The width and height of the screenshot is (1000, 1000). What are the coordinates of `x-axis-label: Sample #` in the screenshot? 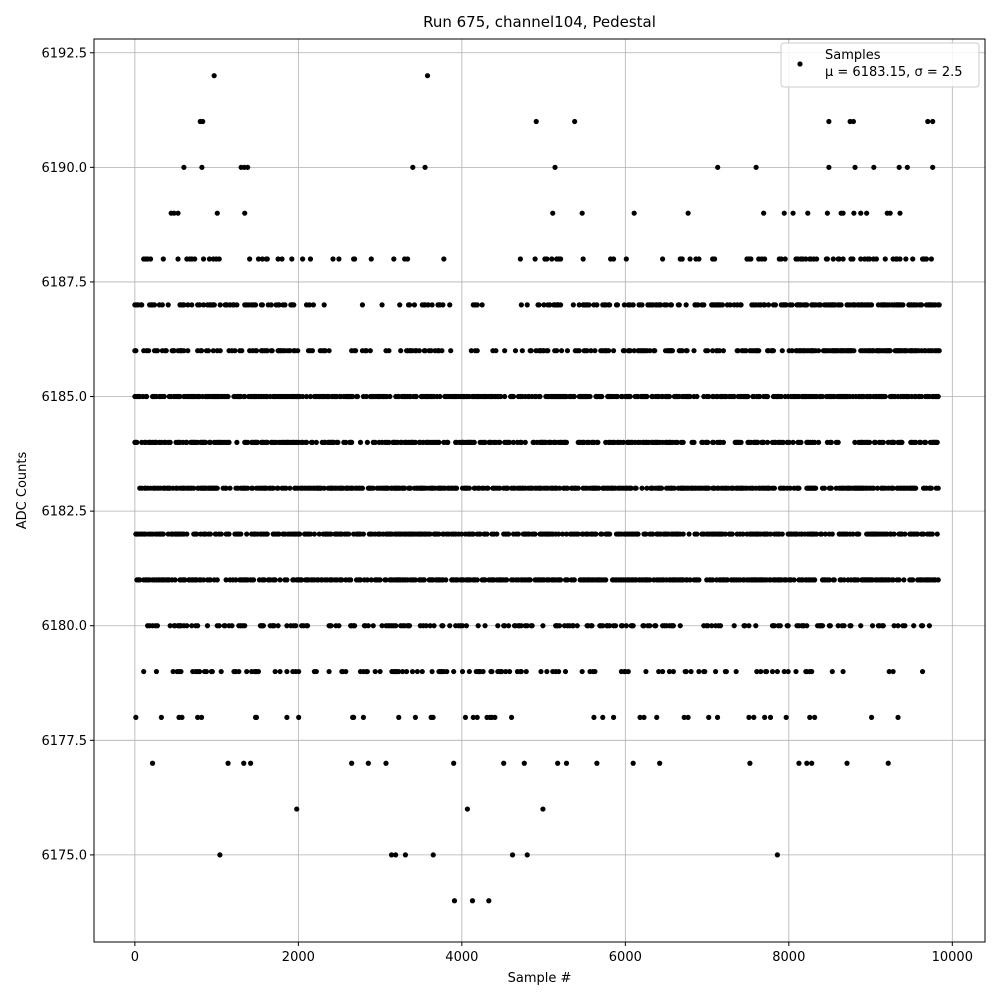 It's located at (540, 978).